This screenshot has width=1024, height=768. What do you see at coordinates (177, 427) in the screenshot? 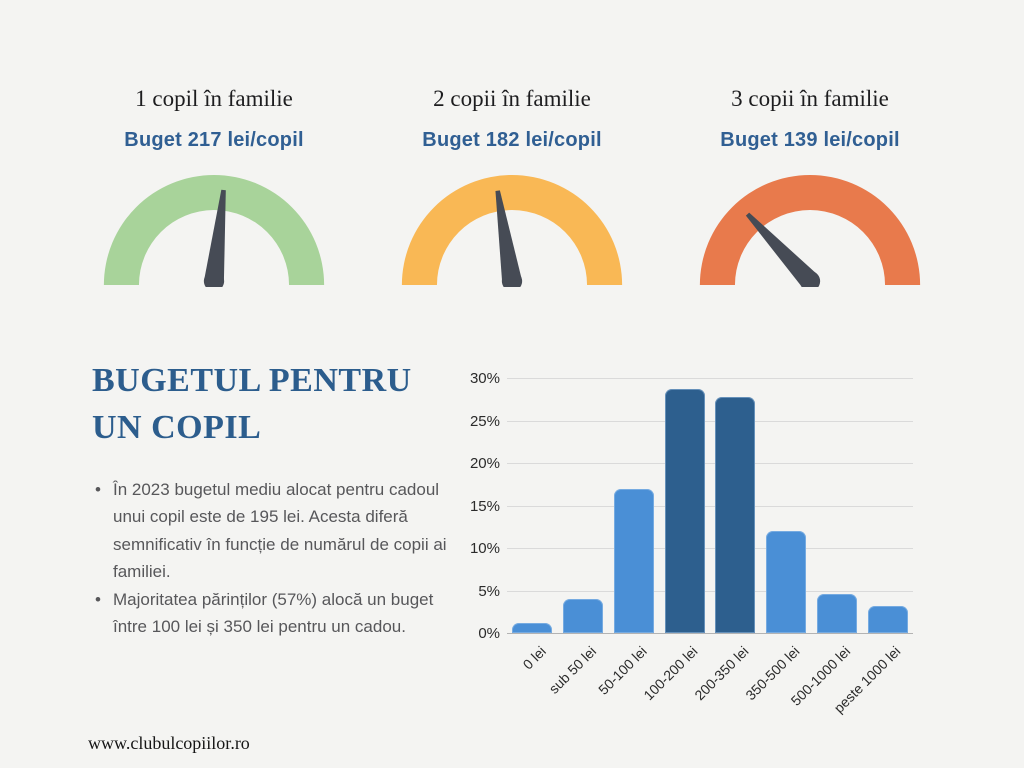
I see `page-title-line2: UN COPIL` at bounding box center [177, 427].